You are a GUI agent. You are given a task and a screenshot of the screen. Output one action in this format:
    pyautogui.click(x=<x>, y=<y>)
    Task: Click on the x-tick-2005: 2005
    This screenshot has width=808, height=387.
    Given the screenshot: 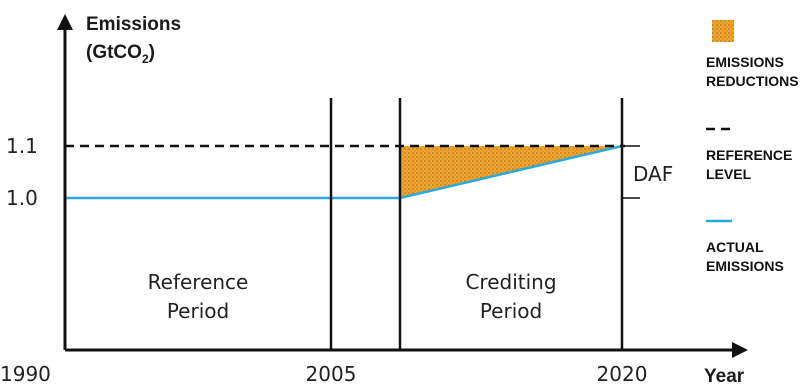 What is the action you would take?
    pyautogui.click(x=331, y=374)
    